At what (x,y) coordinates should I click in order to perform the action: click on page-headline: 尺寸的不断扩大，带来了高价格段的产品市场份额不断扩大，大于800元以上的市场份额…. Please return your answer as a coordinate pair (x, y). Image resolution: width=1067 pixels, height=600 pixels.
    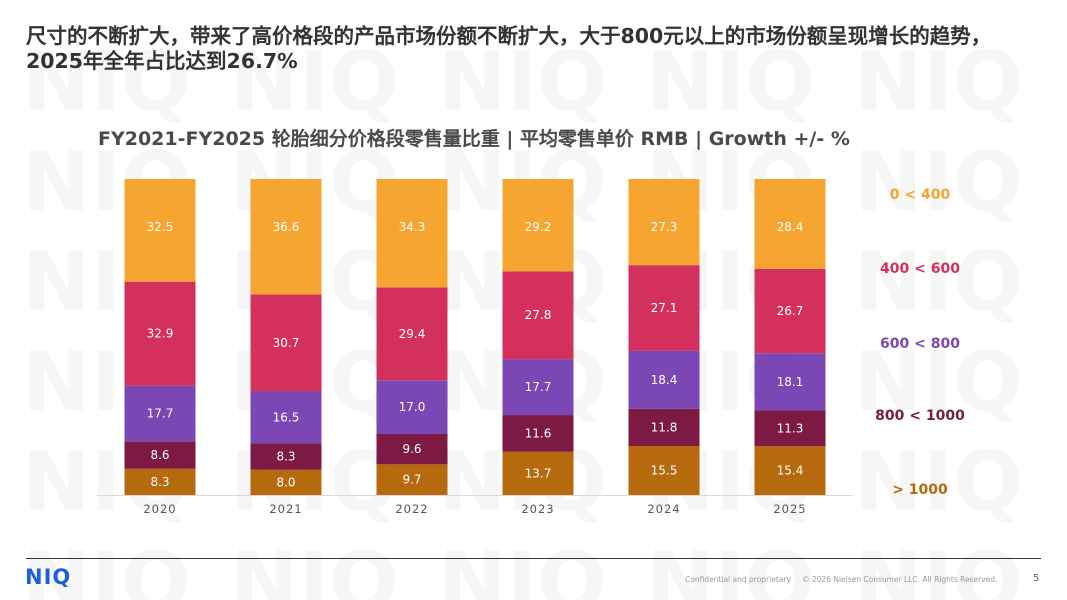
    Looking at the image, I should click on (509, 48).